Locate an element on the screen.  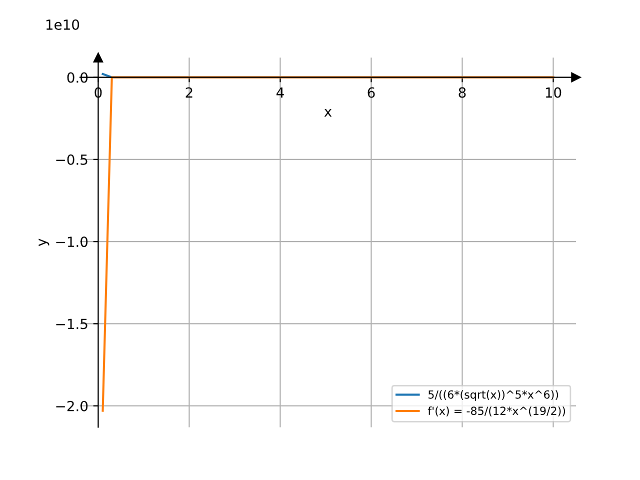
y-tick-label: −2.0 is located at coordinates (72, 406).